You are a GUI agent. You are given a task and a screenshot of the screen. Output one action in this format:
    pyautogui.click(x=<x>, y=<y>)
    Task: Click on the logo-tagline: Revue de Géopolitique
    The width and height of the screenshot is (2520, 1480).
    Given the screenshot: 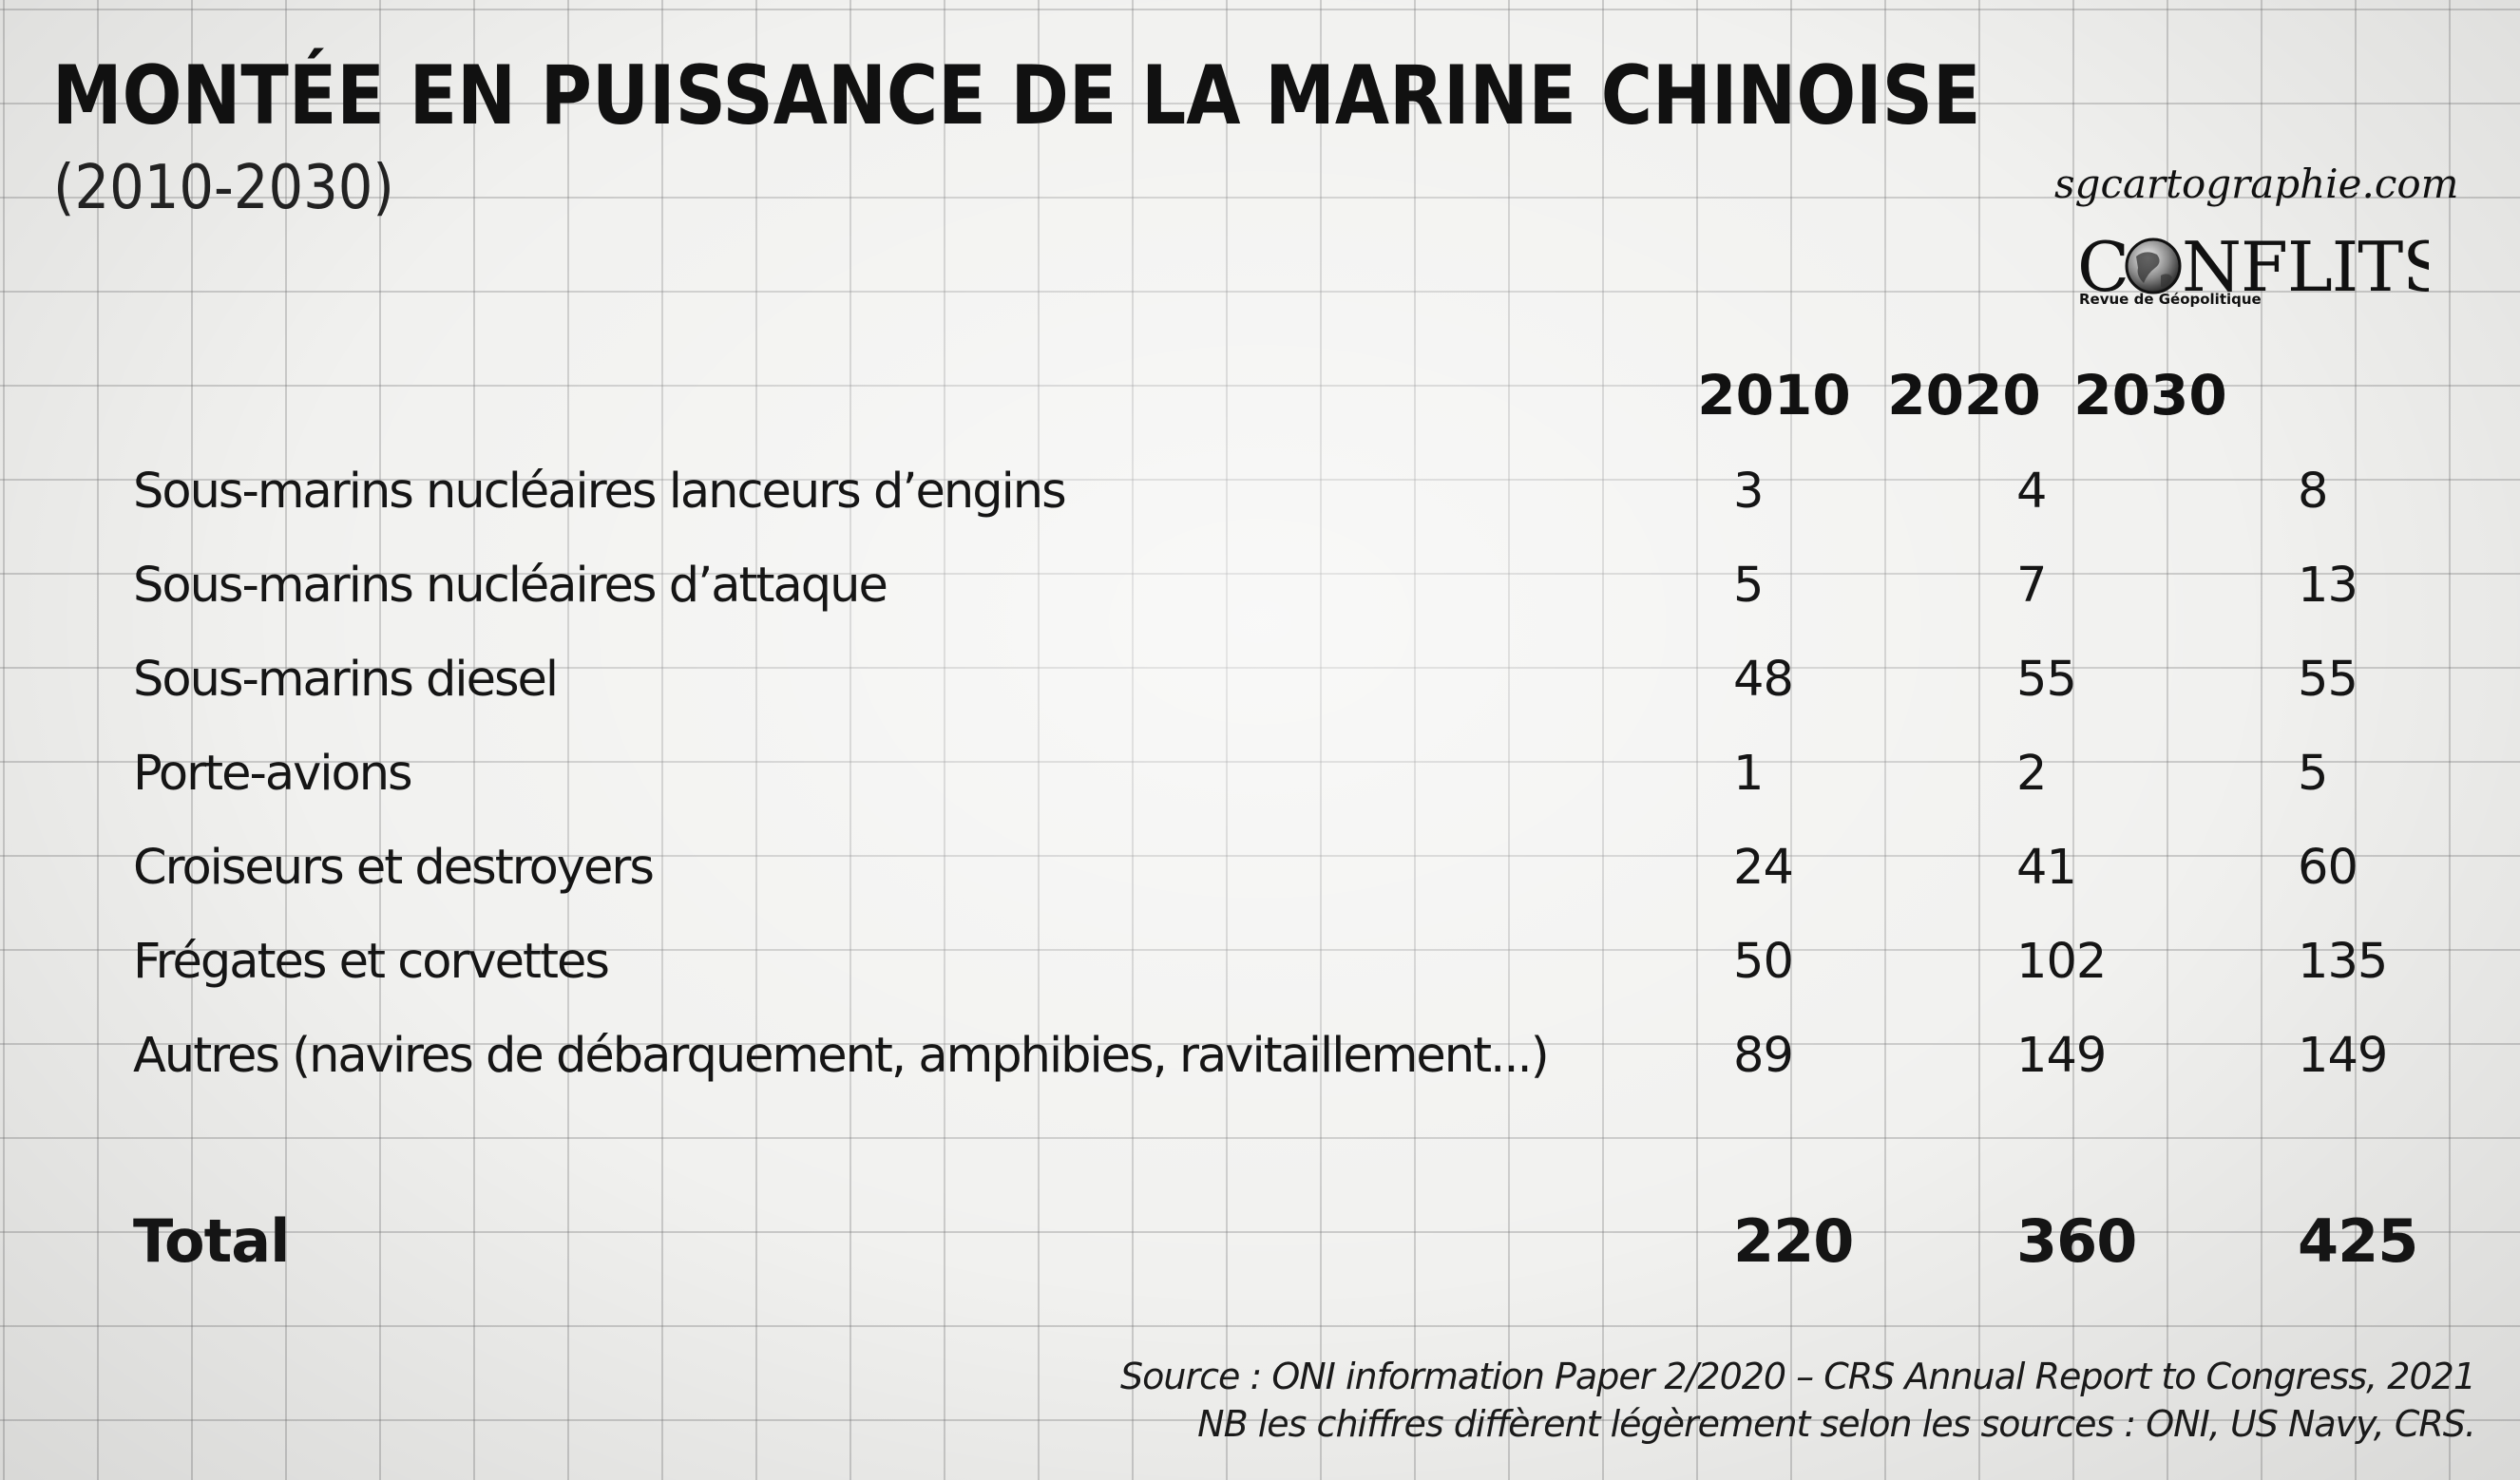 What is the action you would take?
    pyautogui.click(x=2170, y=299)
    